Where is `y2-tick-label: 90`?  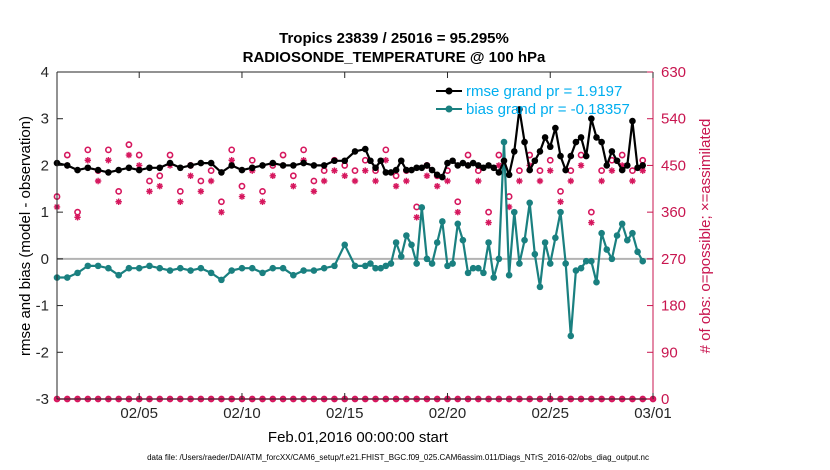 y2-tick-label: 90 is located at coordinates (669, 352).